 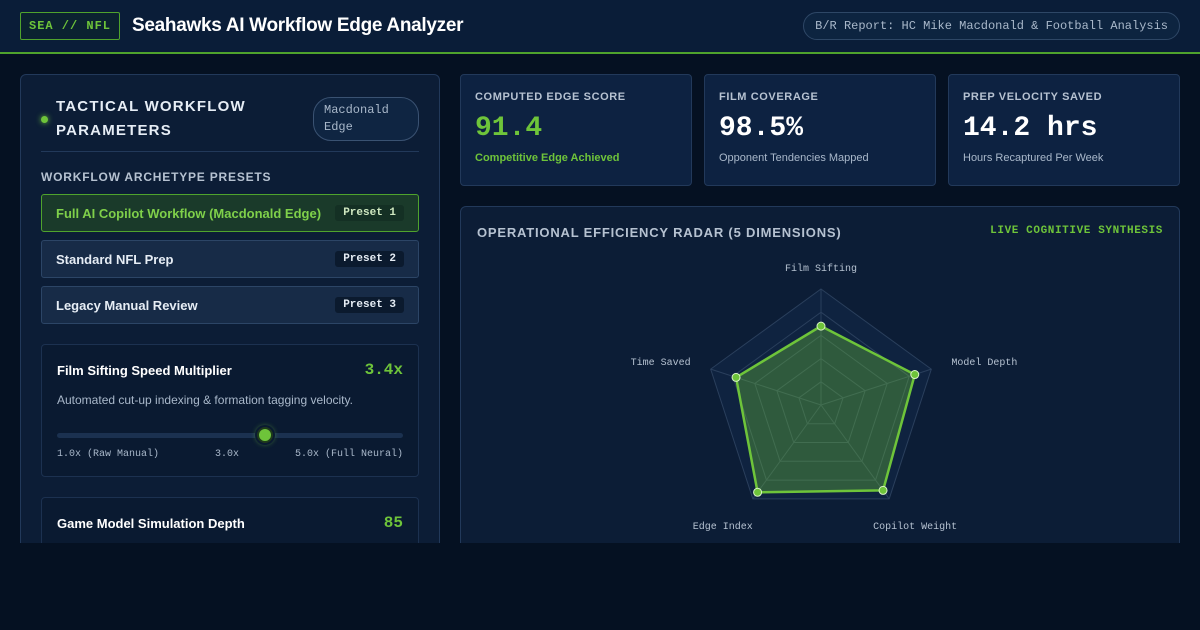 I want to click on live-status-label: LIVE COGNITIVE SYNTHESIS, so click(x=1076, y=231).